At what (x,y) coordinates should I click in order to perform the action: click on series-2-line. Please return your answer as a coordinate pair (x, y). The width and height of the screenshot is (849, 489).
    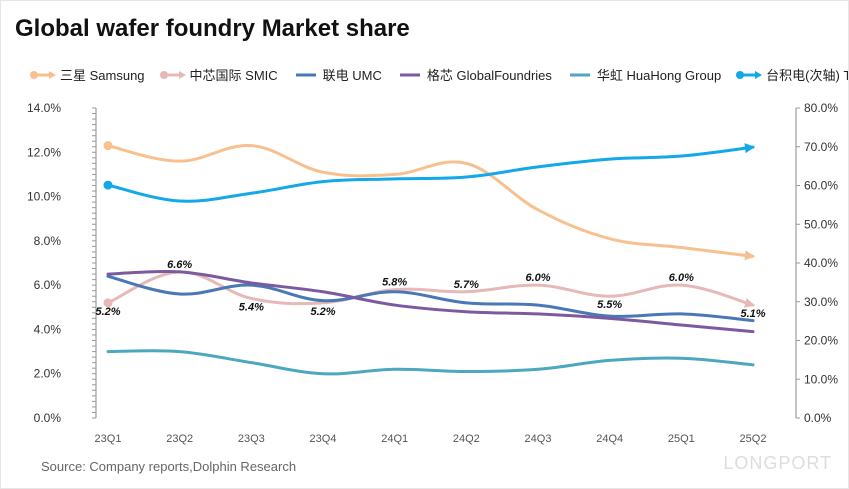
    Looking at the image, I should click on (430, 298).